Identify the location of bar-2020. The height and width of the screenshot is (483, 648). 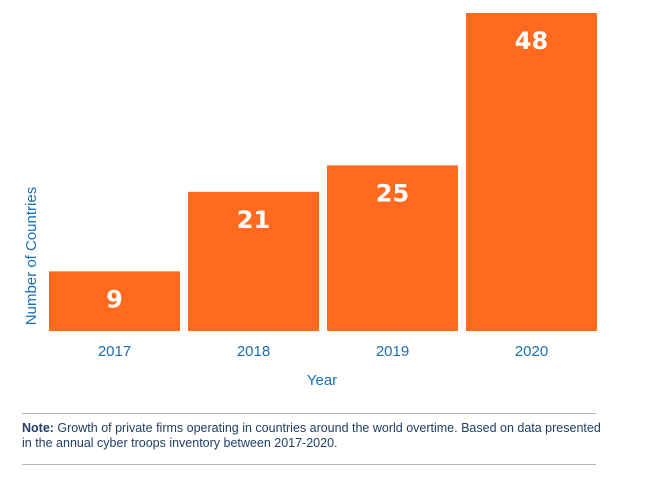
(531, 172).